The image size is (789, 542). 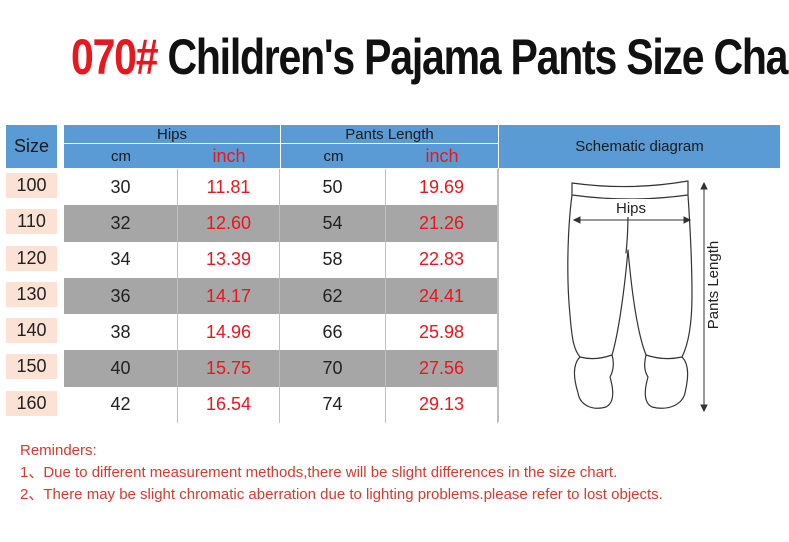 I want to click on table-row: 30 11.81 50 19.69, so click(x=281, y=187).